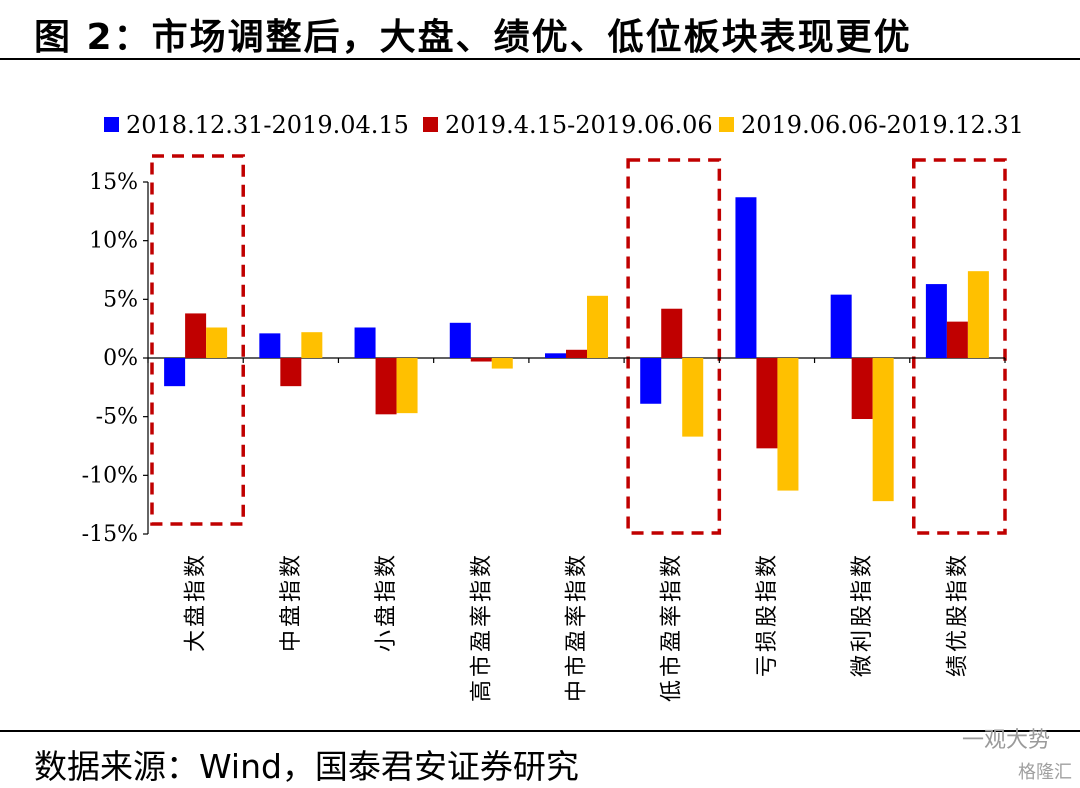  I want to click on source-note: 数据来源：Wind，国泰君安证券研究, so click(306, 766).